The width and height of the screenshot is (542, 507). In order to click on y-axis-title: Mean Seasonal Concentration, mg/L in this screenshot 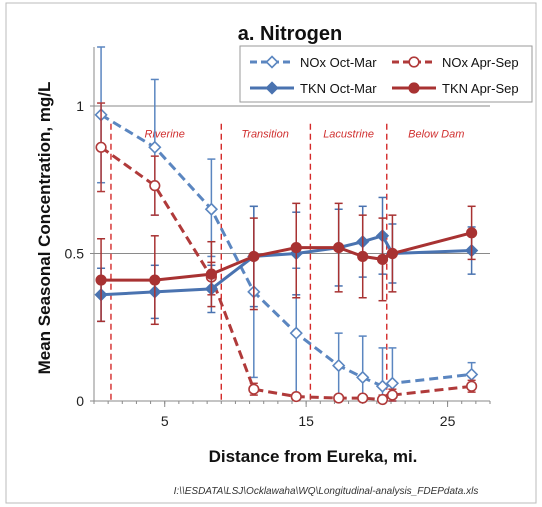, I will do `click(44, 228)`.